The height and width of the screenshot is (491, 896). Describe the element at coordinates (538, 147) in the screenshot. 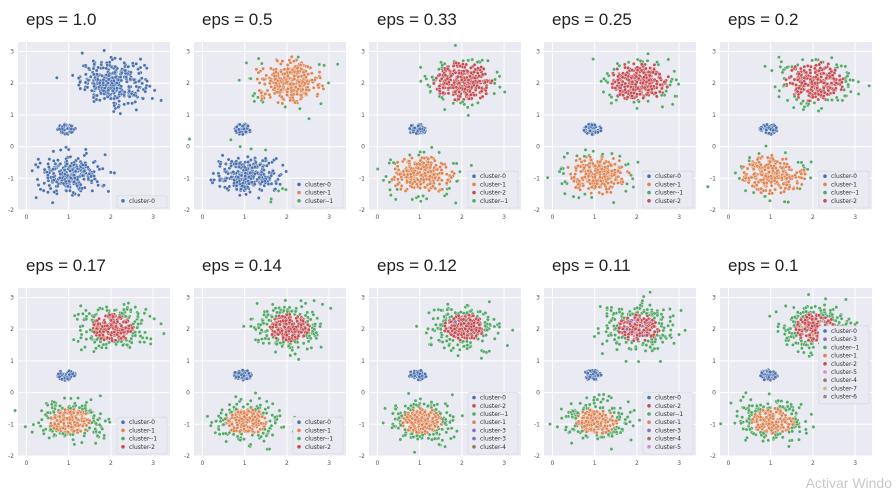

I see `y-tick-label: 0` at that location.